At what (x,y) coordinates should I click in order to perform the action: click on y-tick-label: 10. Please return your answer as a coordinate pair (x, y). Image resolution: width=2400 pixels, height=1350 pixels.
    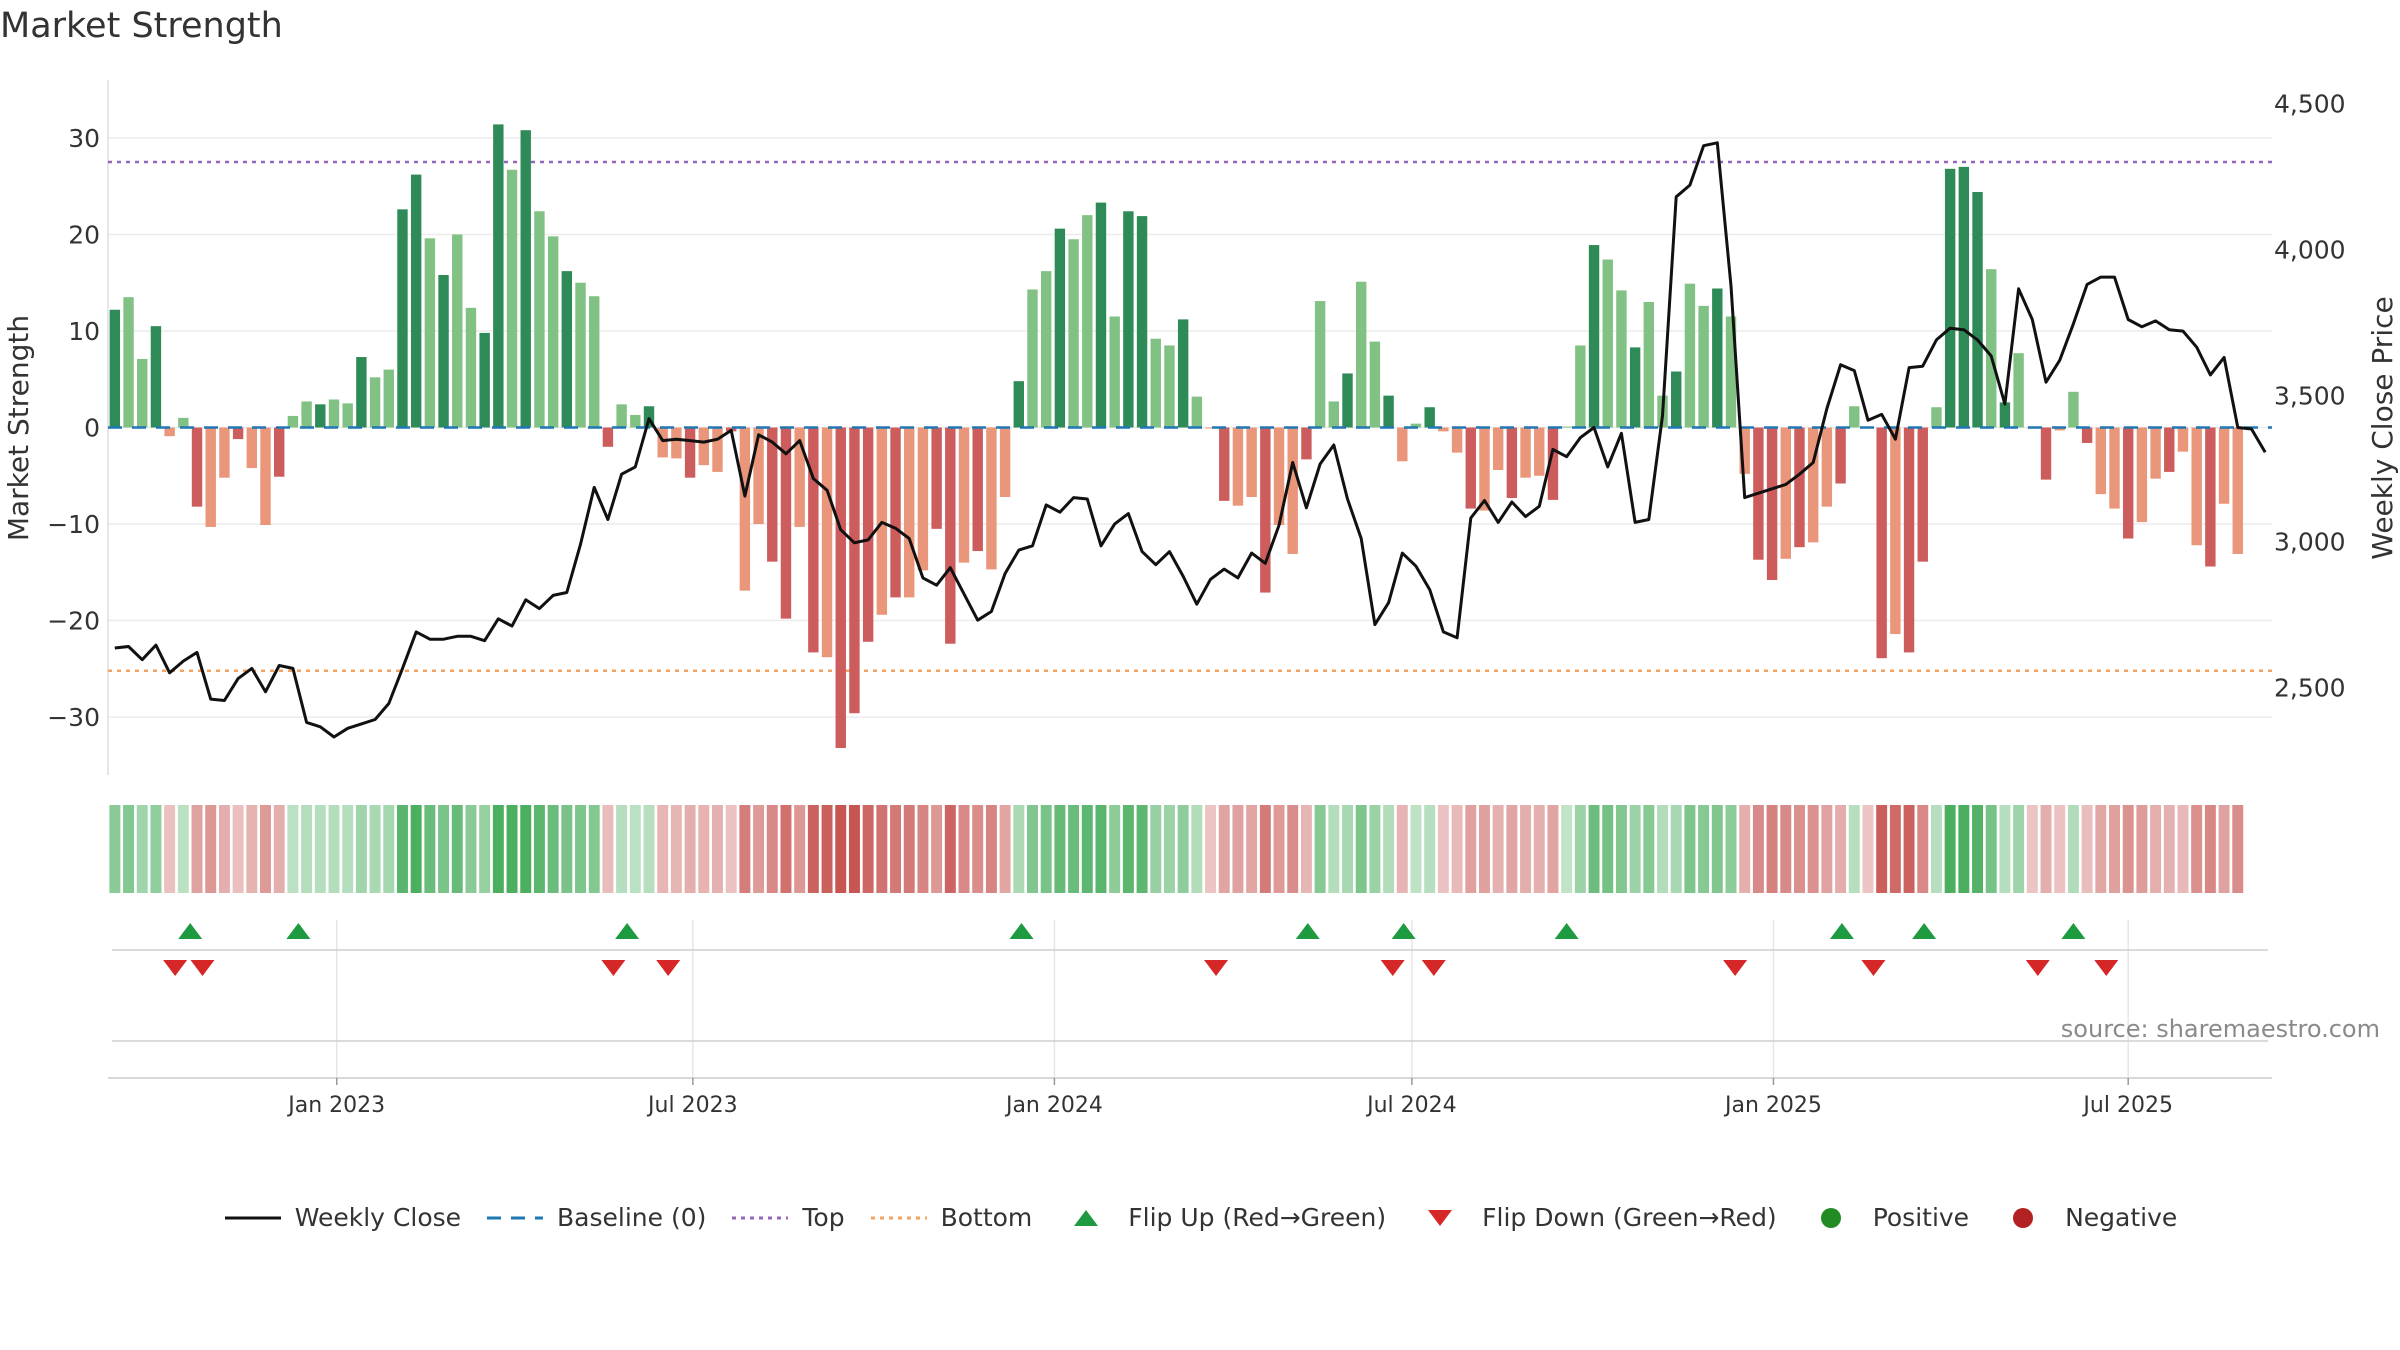
    Looking at the image, I should click on (84, 331).